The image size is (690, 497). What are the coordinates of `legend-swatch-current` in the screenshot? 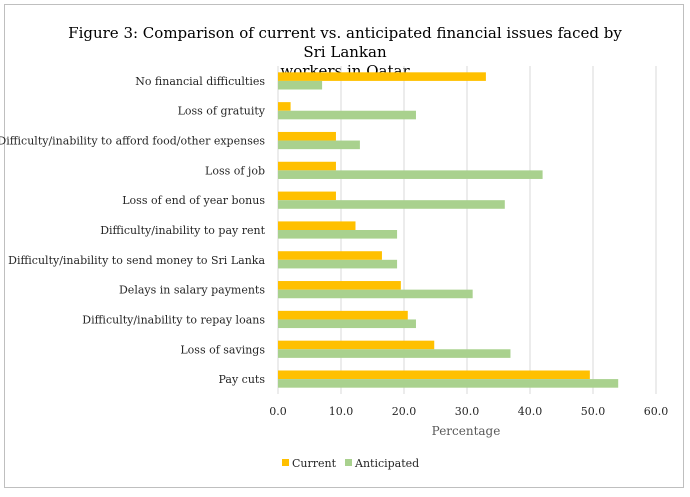 It's located at (285, 462).